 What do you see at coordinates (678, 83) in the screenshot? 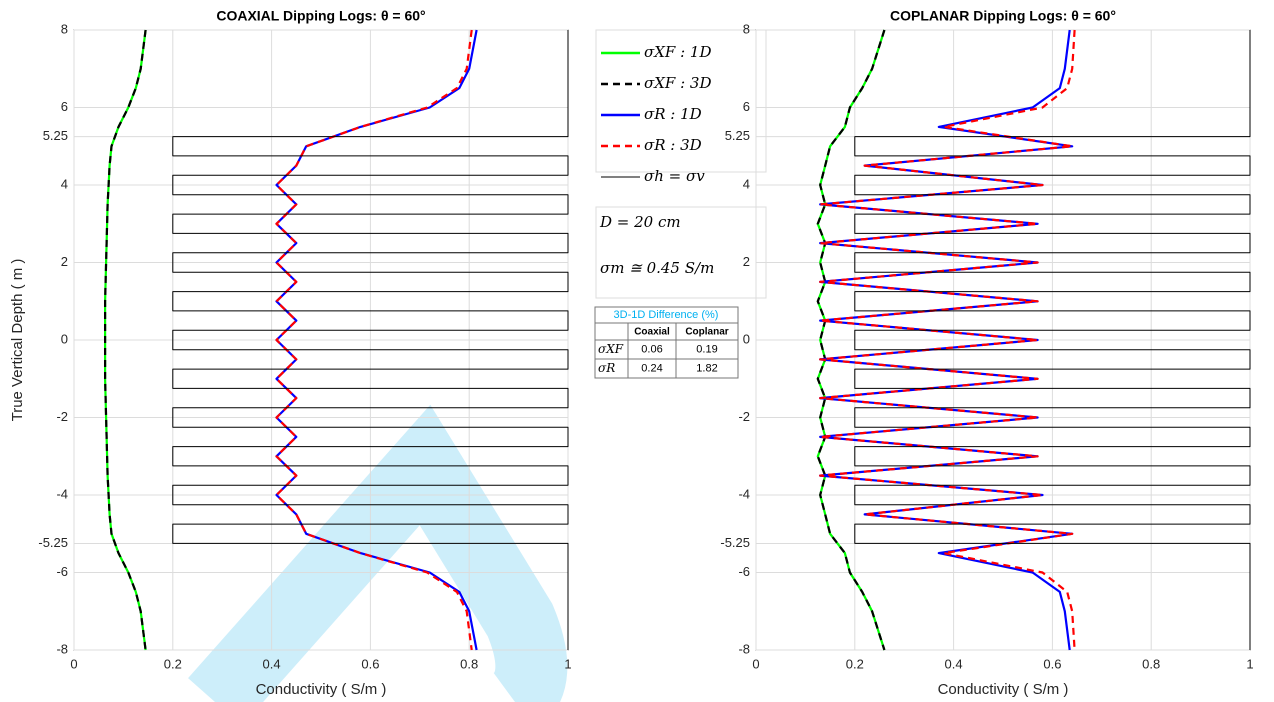
I see `legend-label: σXF : 3D` at bounding box center [678, 83].